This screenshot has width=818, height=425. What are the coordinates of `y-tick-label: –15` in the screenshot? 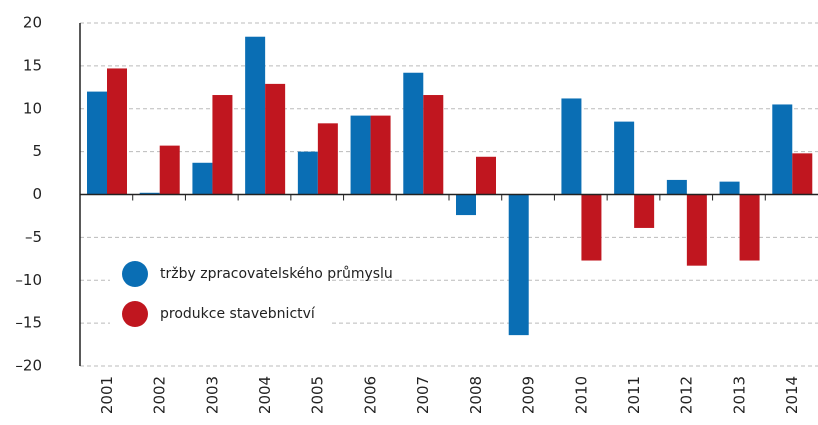 It's located at (28, 323).